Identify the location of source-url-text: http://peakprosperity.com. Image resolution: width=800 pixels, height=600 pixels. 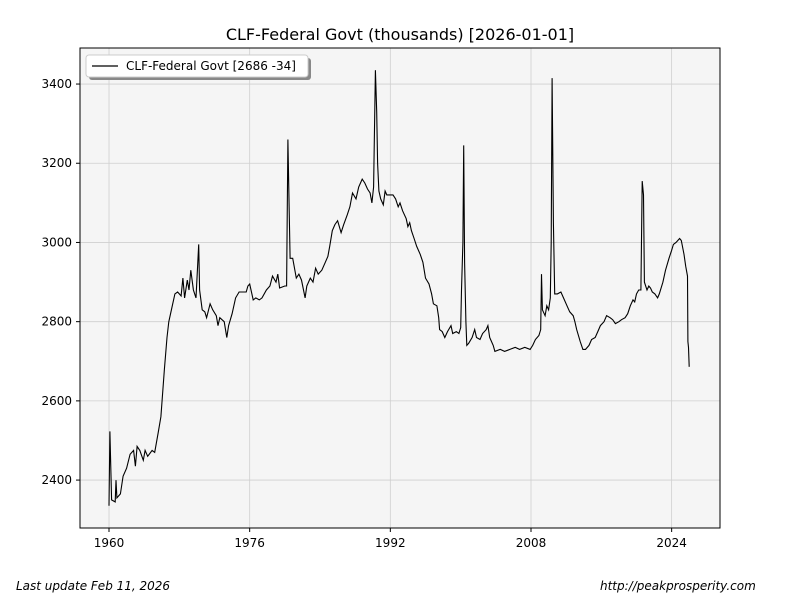
(678, 586).